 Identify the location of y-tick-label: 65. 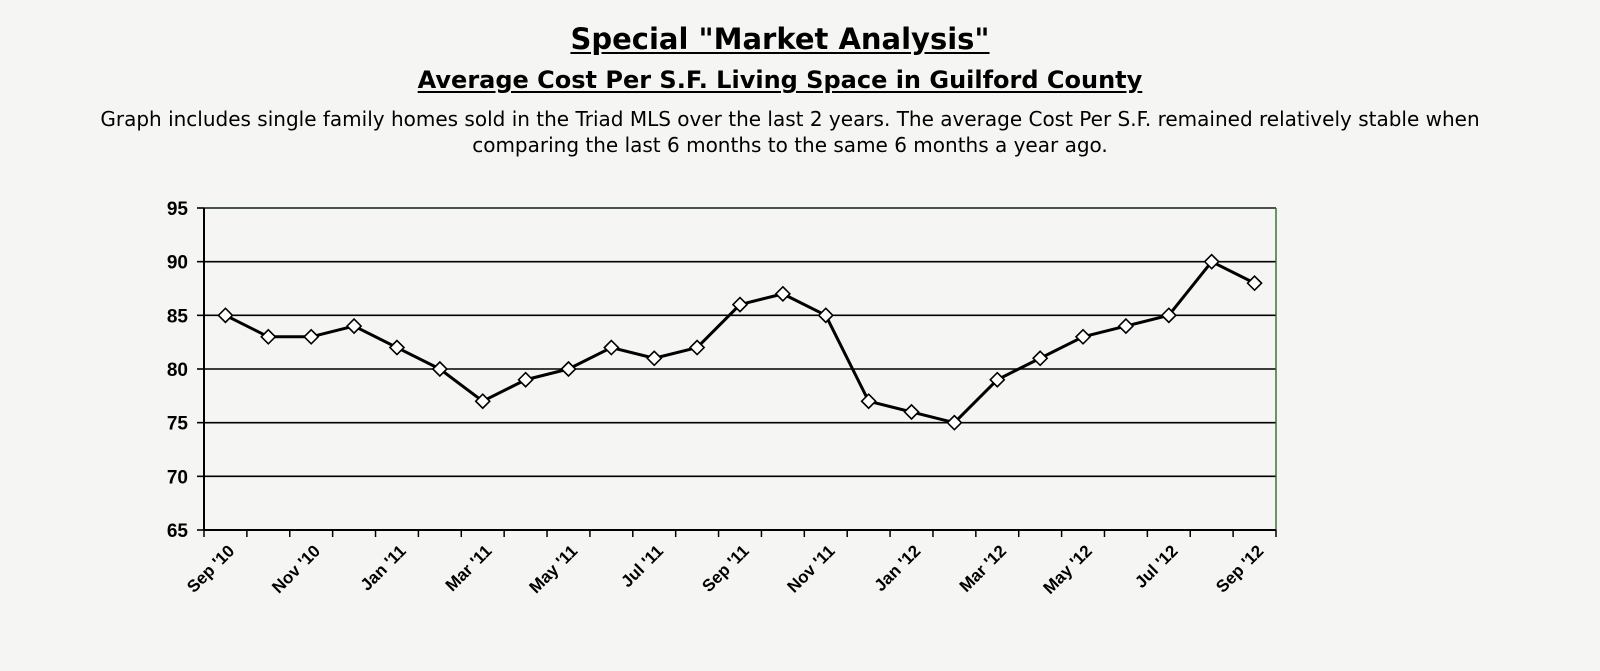
(178, 531).